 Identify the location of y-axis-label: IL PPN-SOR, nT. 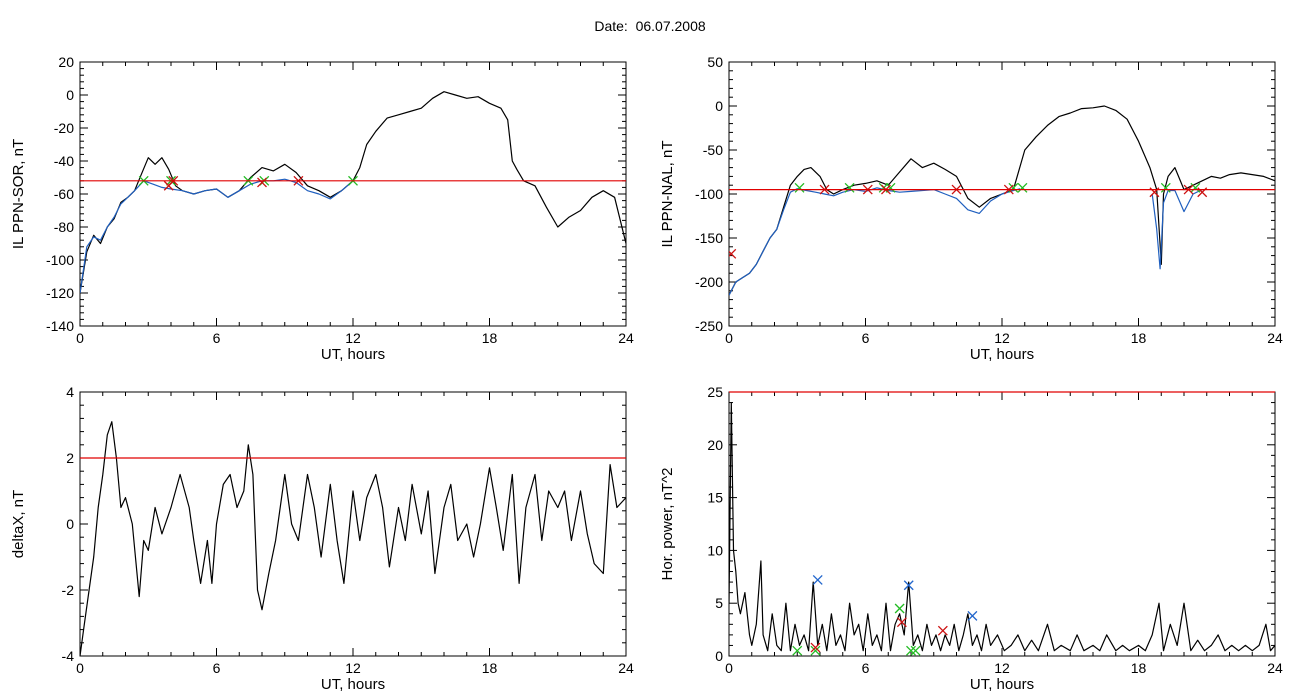
(18, 194).